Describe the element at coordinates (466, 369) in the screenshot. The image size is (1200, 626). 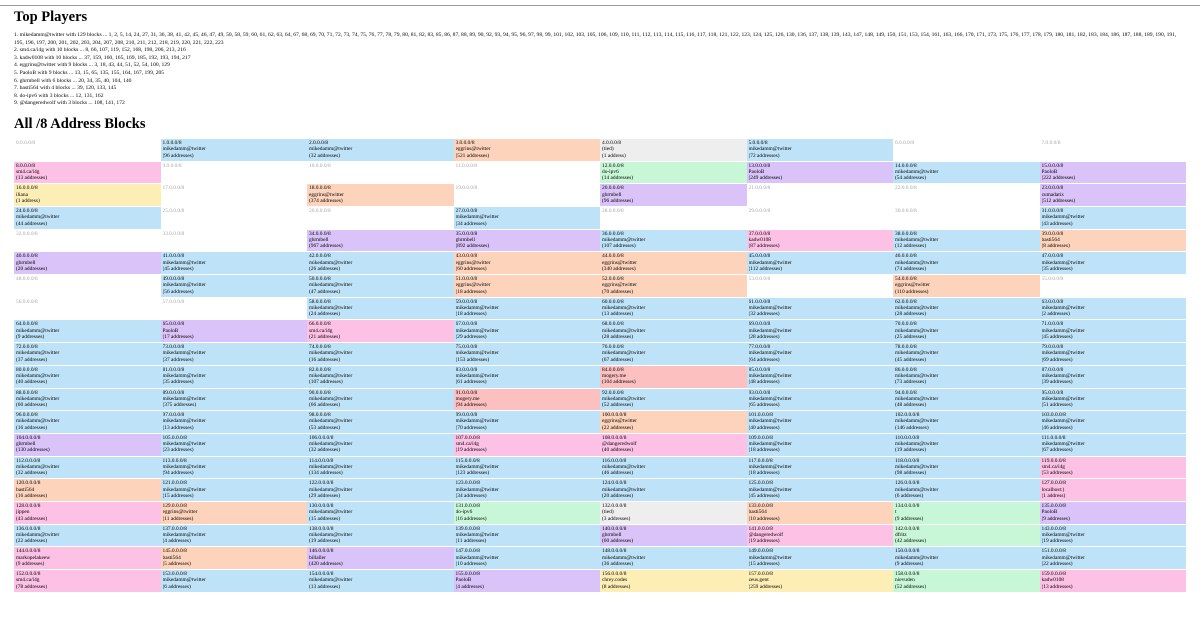
I see `block-net-label: 83.0.0.0/8` at that location.